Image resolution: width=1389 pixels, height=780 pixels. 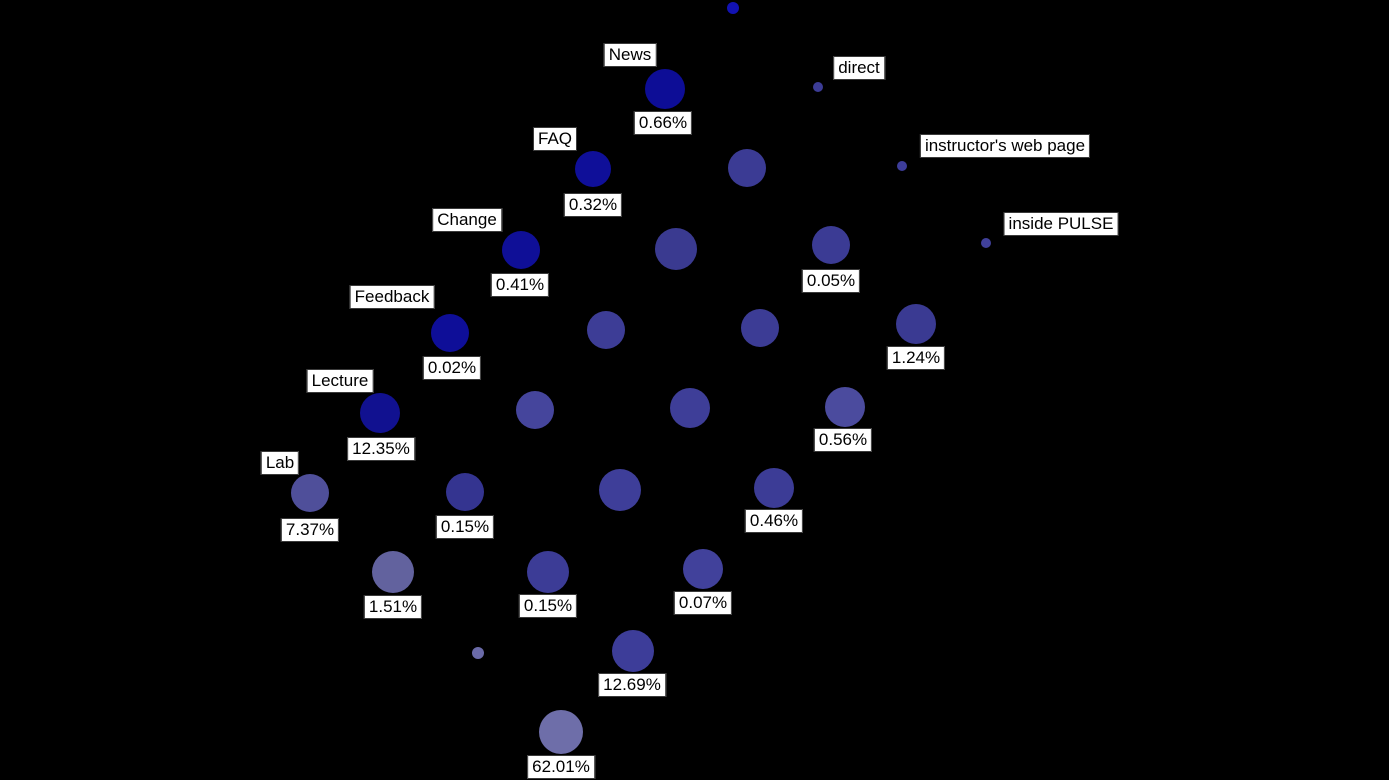 I want to click on bubble-lecture-instructor, so click(x=548, y=572).